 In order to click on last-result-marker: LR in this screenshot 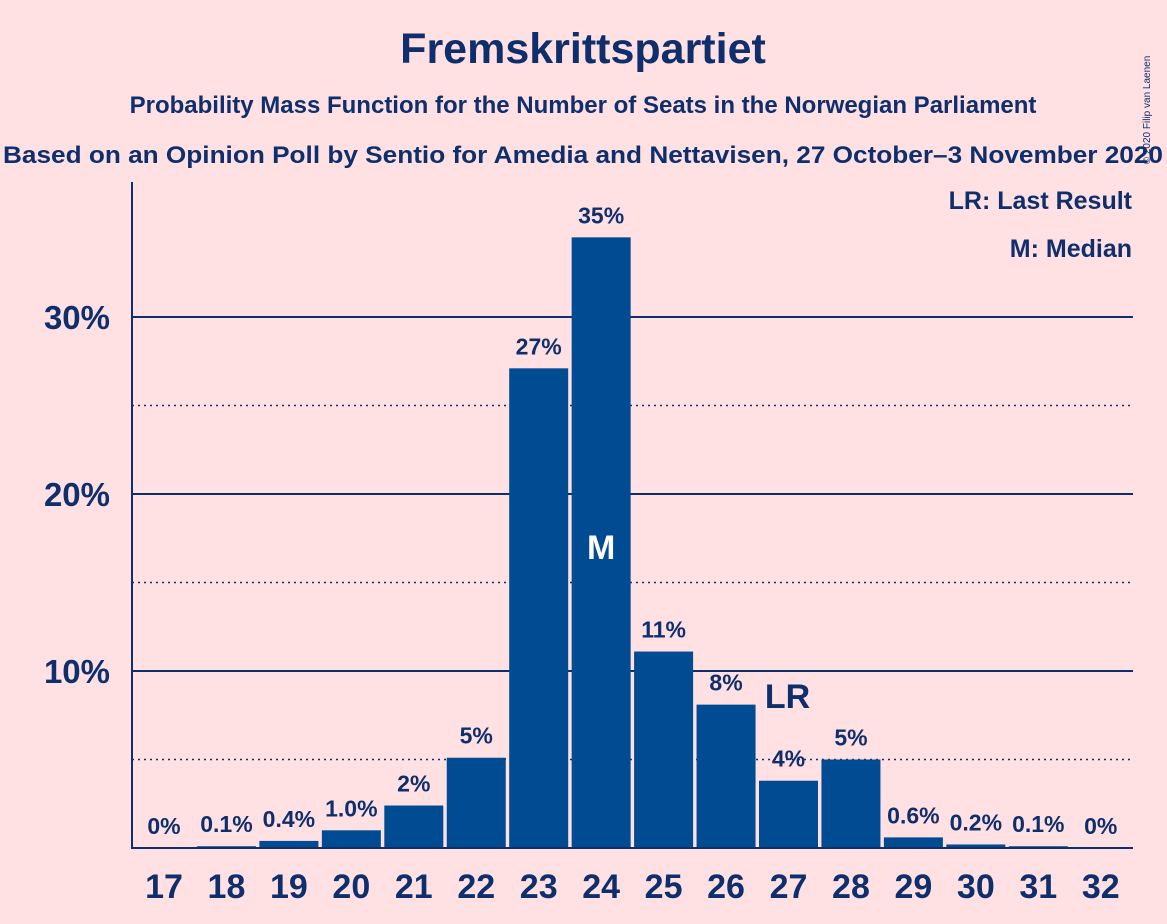, I will do `click(787, 697)`.